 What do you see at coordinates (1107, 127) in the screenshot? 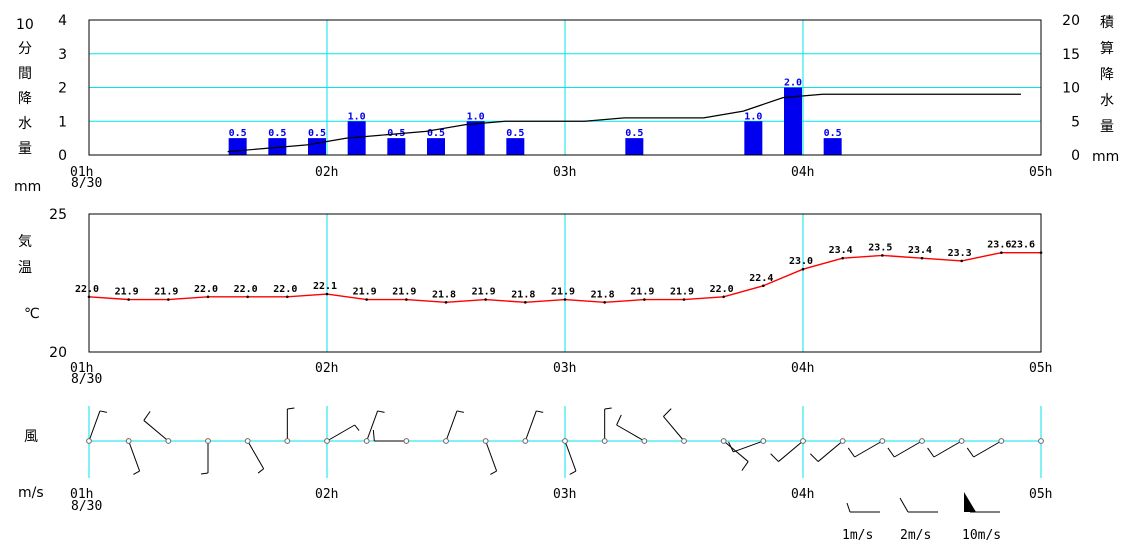
I see `y2-label-char: 量` at bounding box center [1107, 127].